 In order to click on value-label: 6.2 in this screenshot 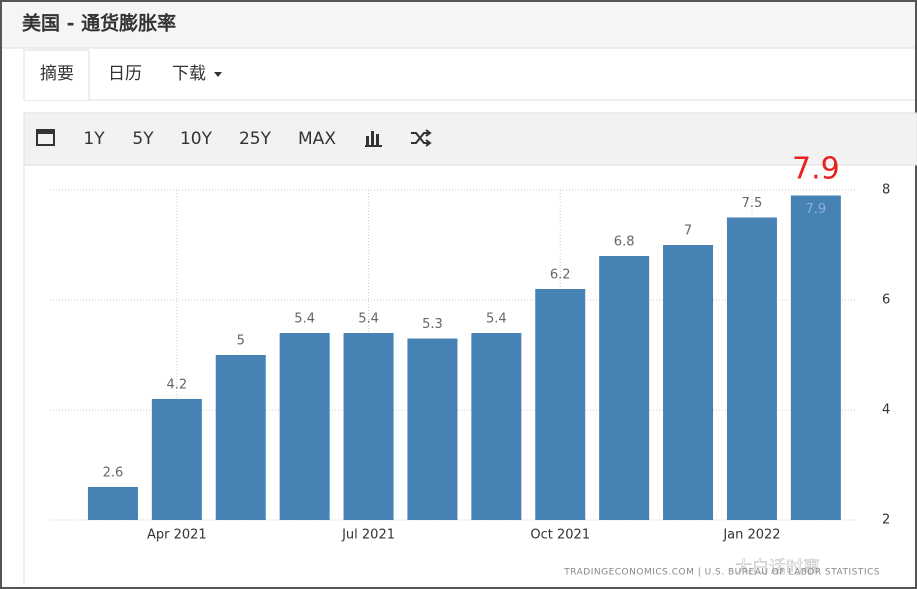, I will do `click(560, 275)`.